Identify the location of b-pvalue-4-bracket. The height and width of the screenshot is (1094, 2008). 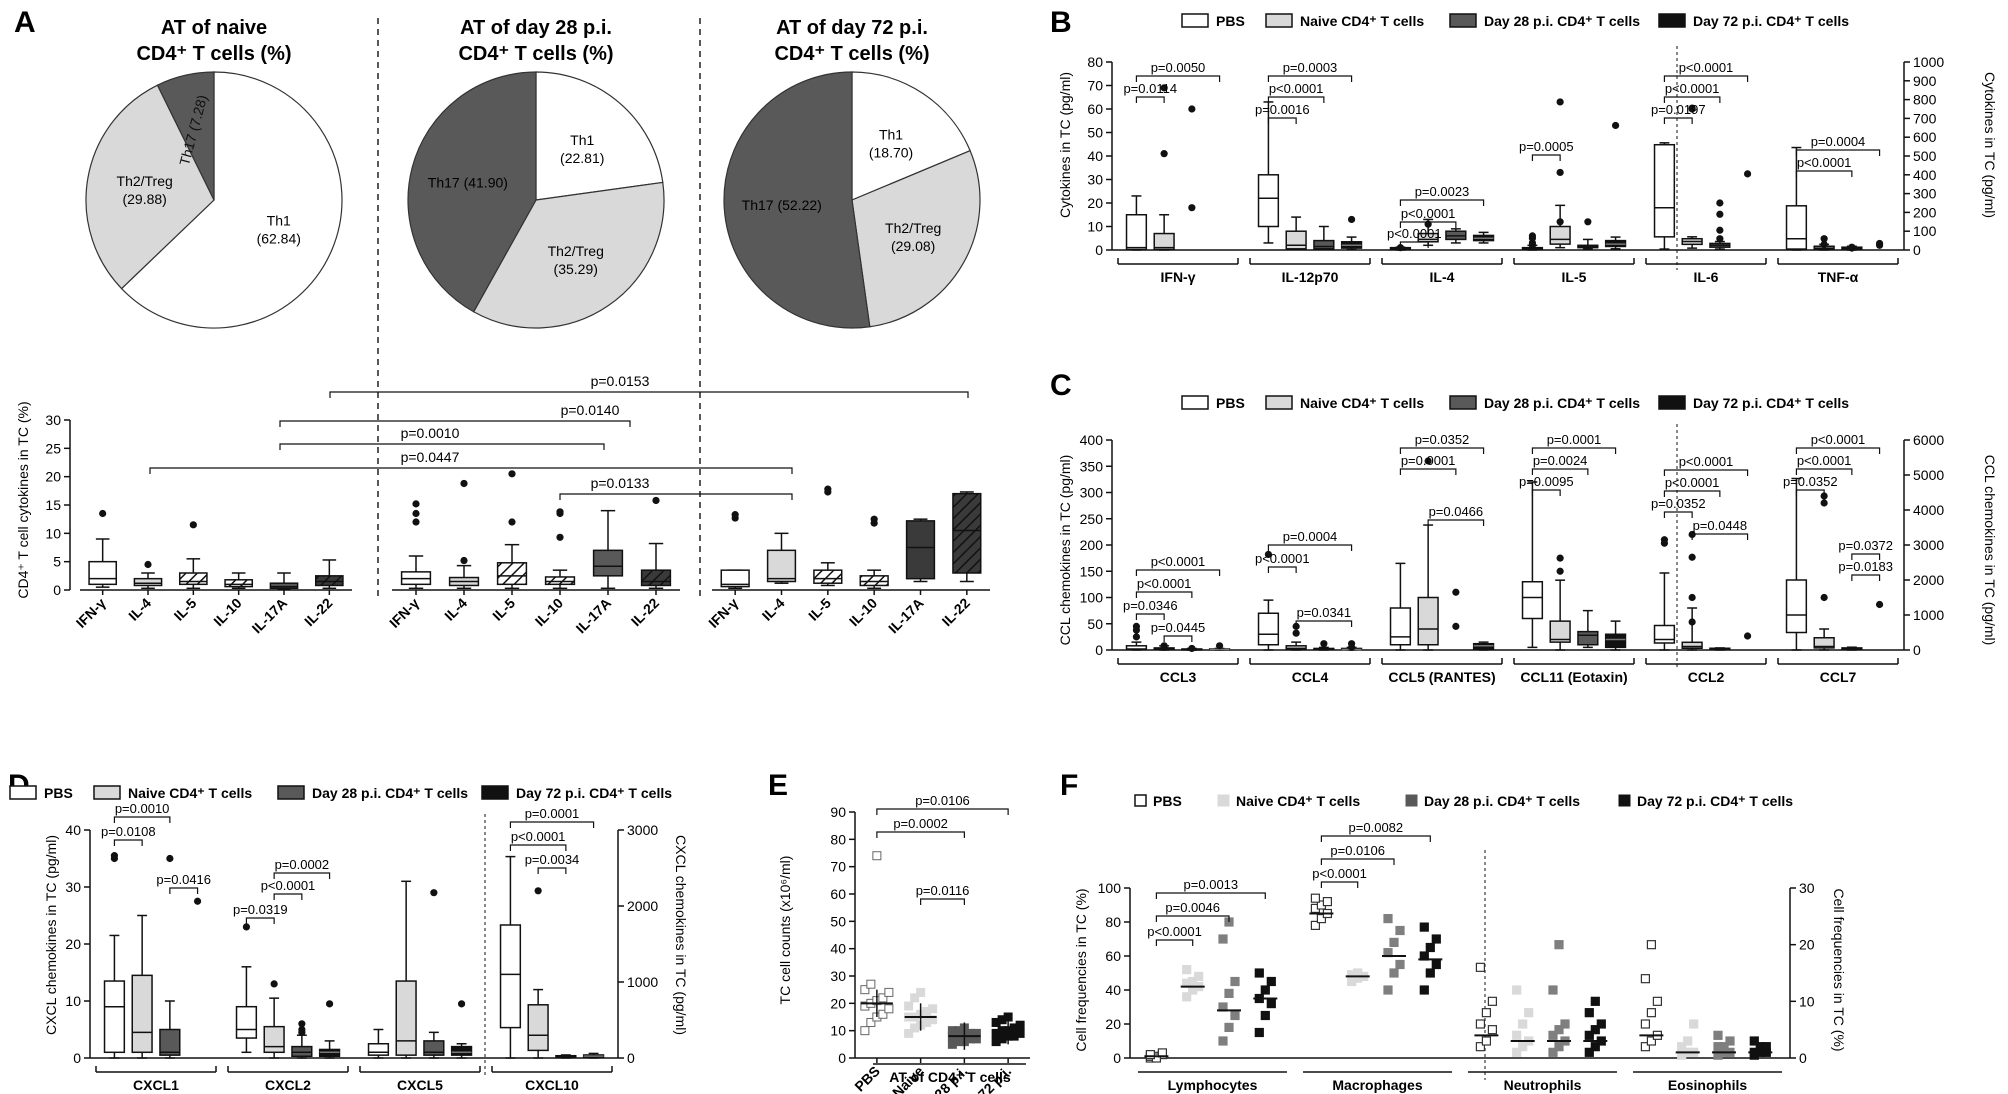
(1296, 99).